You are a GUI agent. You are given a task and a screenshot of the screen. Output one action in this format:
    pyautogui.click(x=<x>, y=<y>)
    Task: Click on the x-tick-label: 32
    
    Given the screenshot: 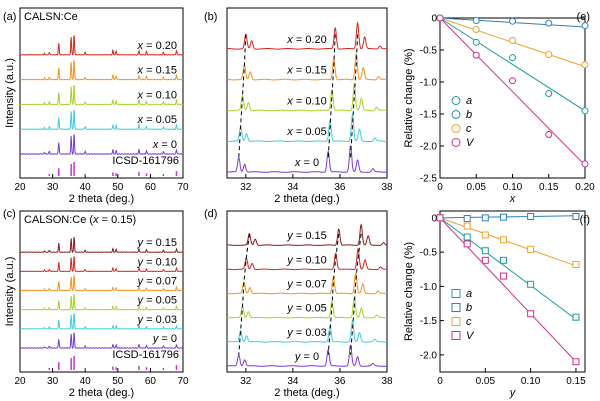 What is the action you would take?
    pyautogui.click(x=246, y=381)
    